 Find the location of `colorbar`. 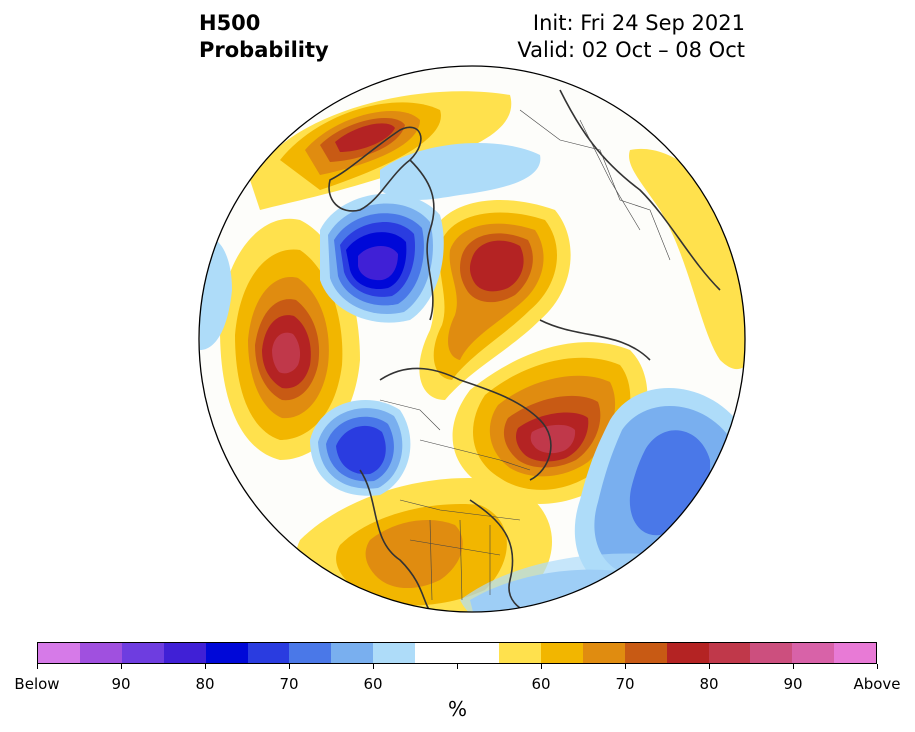

colorbar is located at coordinates (457, 653).